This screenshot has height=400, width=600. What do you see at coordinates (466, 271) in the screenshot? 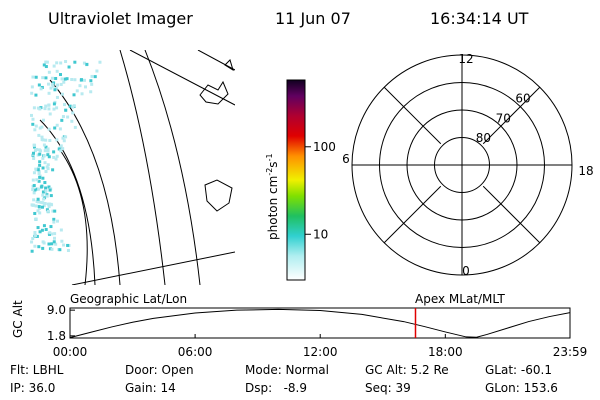
I see `mlt-label: 0` at bounding box center [466, 271].